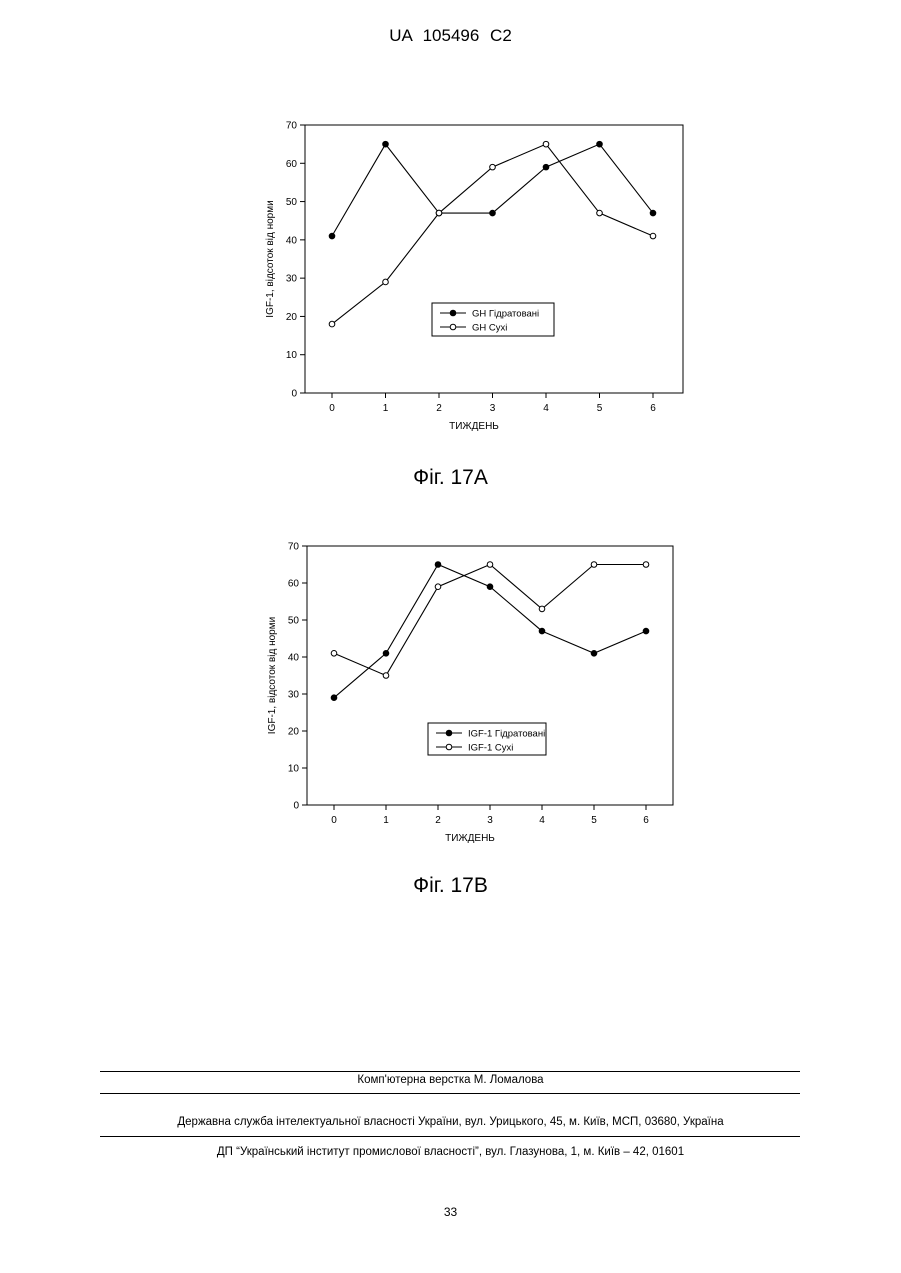  I want to click on page-number: 33, so click(450, 1212).